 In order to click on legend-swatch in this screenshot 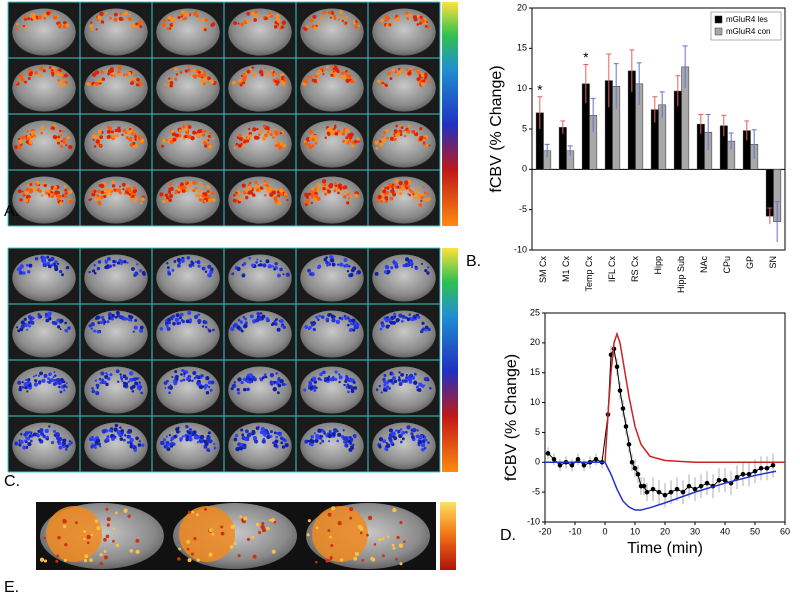, I will do `click(718, 31)`.